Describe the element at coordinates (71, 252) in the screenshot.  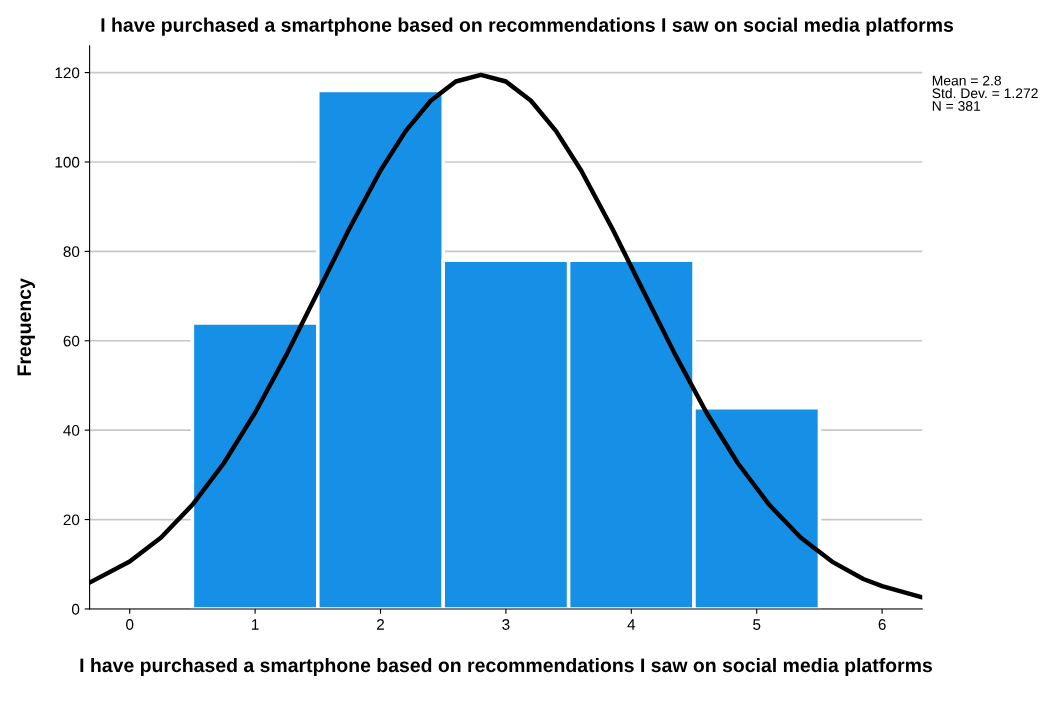
I see `y-tick-label: 80` at that location.